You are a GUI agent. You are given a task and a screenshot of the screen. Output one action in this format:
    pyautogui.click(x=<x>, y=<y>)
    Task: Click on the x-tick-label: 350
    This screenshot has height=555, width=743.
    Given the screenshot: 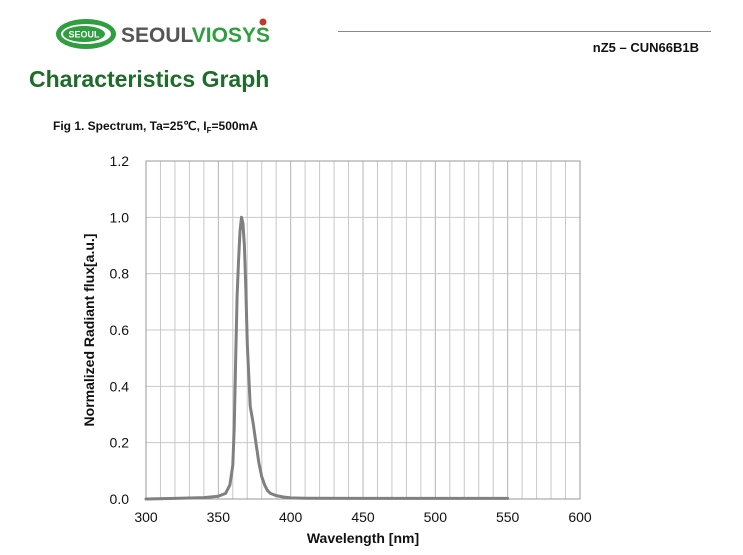 What is the action you would take?
    pyautogui.click(x=219, y=517)
    